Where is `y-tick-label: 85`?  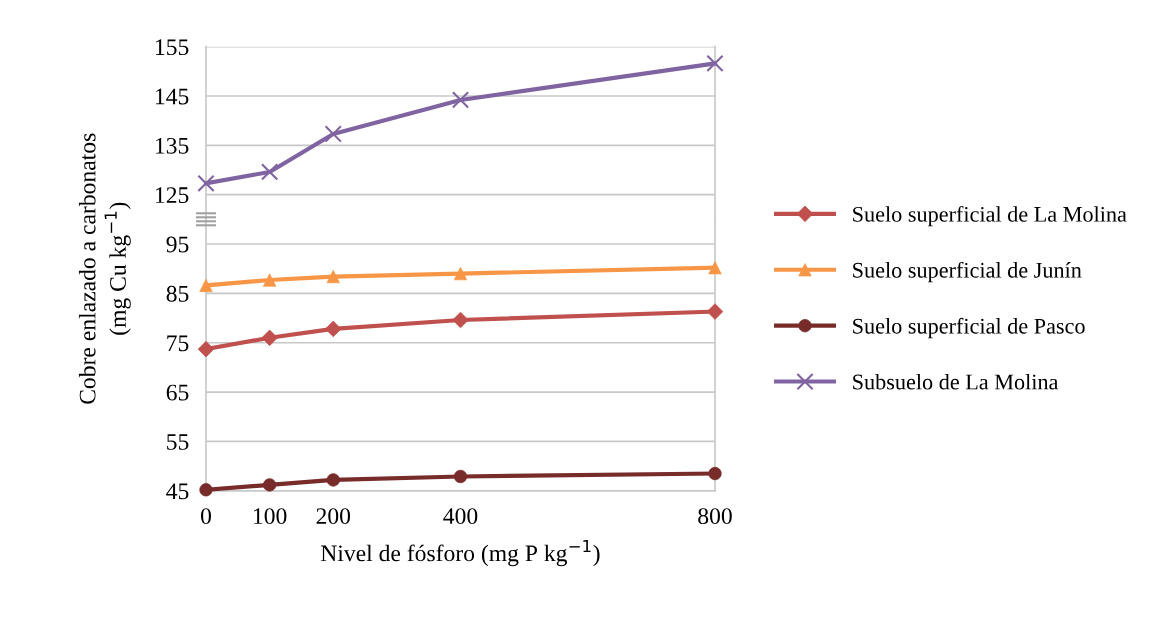
y-tick-label: 85 is located at coordinates (177, 293).